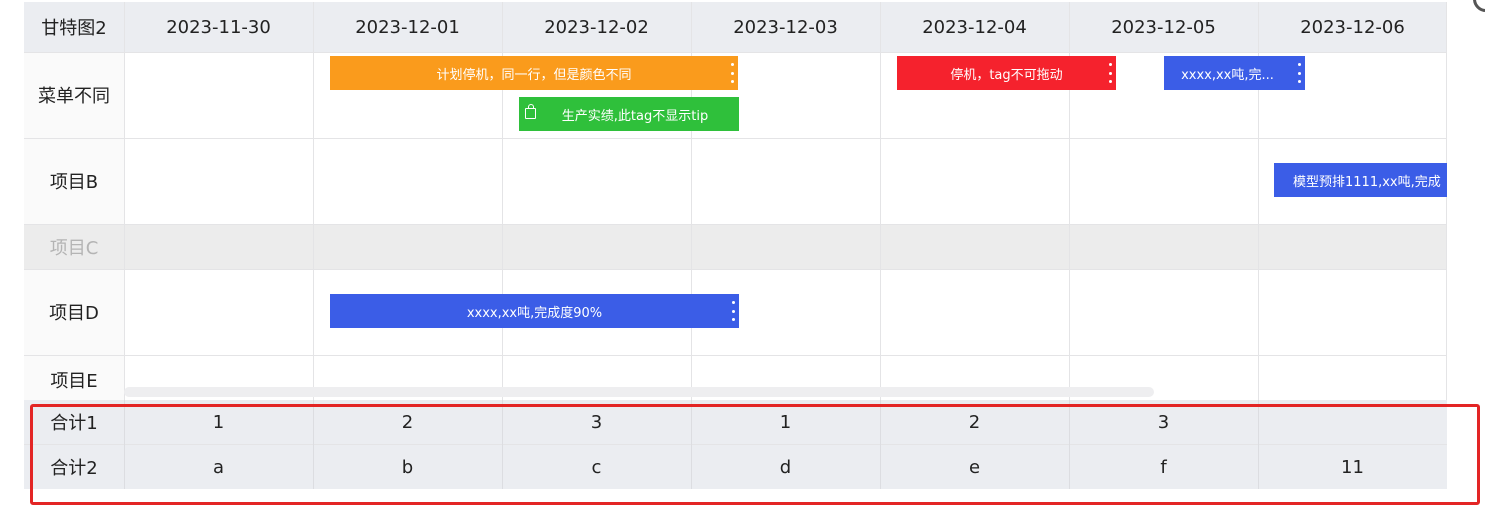 Image resolution: width=1485 pixels, height=515 pixels. I want to click on row-label: 项目B, so click(74, 181).